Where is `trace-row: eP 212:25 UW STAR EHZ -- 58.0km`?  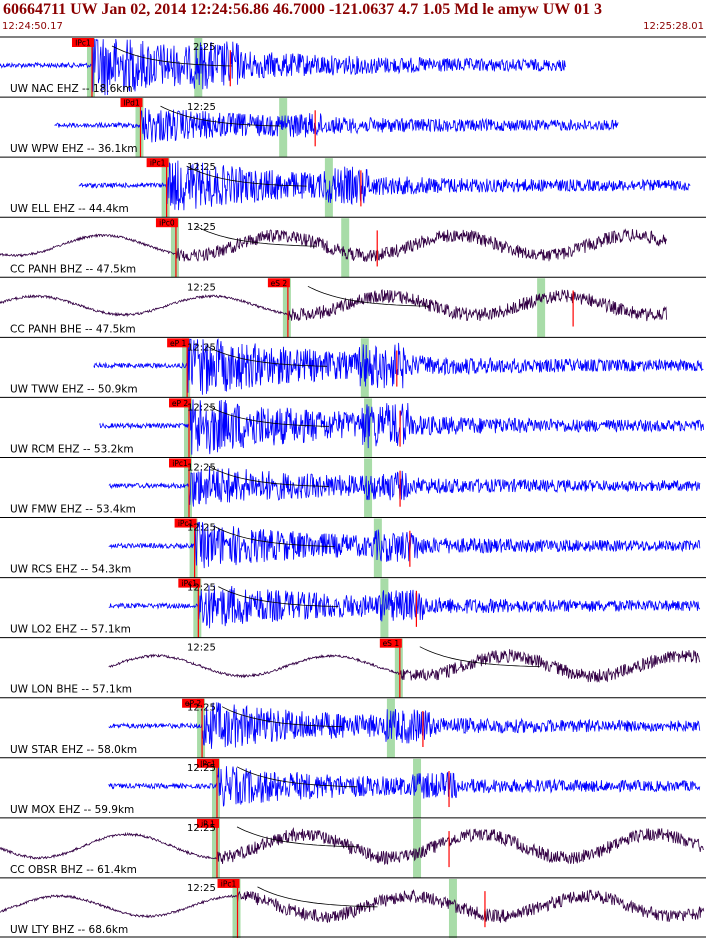
trace-row: eP 212:25 UW STAR EHZ -- 58.0km is located at coordinates (353, 727).